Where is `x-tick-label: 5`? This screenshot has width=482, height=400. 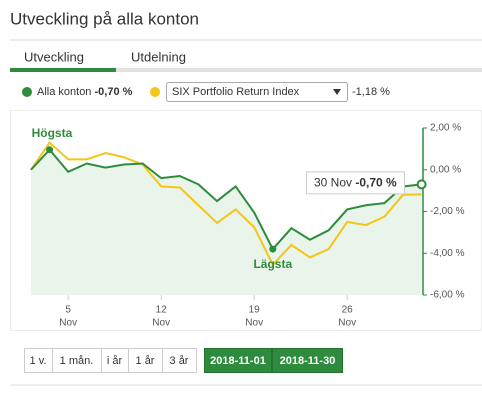
x-tick-label: 5 is located at coordinates (68, 310).